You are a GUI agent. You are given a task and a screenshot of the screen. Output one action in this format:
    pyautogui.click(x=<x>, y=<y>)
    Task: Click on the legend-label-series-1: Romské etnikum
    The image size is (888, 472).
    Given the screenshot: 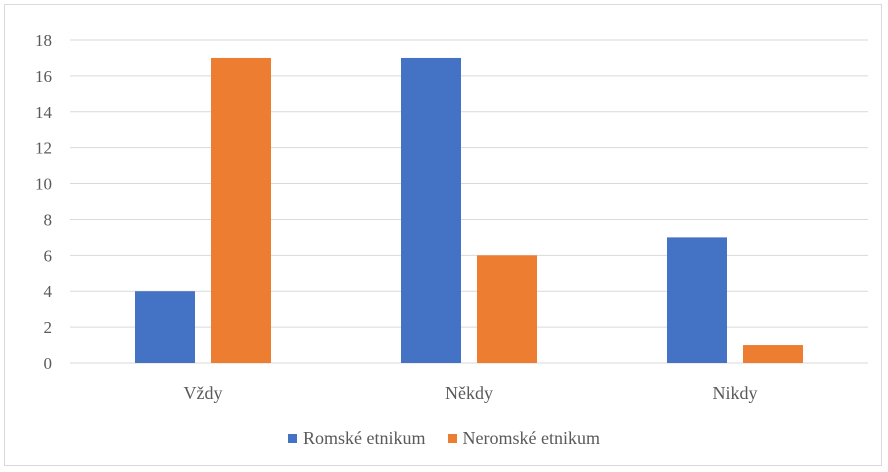 What is the action you would take?
    pyautogui.click(x=364, y=438)
    